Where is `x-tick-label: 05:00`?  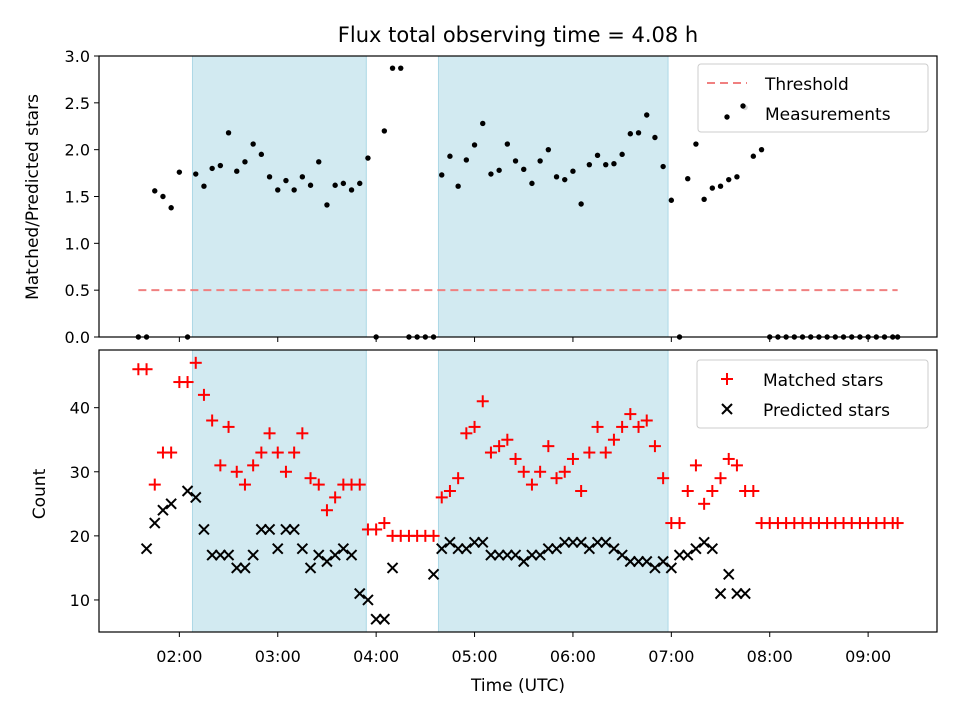
x-tick-label: 05:00 is located at coordinates (474, 656).